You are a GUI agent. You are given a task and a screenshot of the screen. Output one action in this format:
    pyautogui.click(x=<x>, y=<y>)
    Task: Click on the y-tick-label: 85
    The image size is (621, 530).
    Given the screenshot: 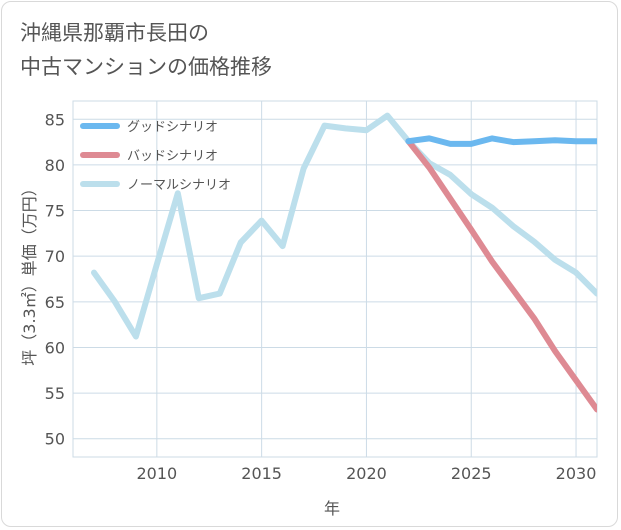 What is the action you would take?
    pyautogui.click(x=55, y=119)
    